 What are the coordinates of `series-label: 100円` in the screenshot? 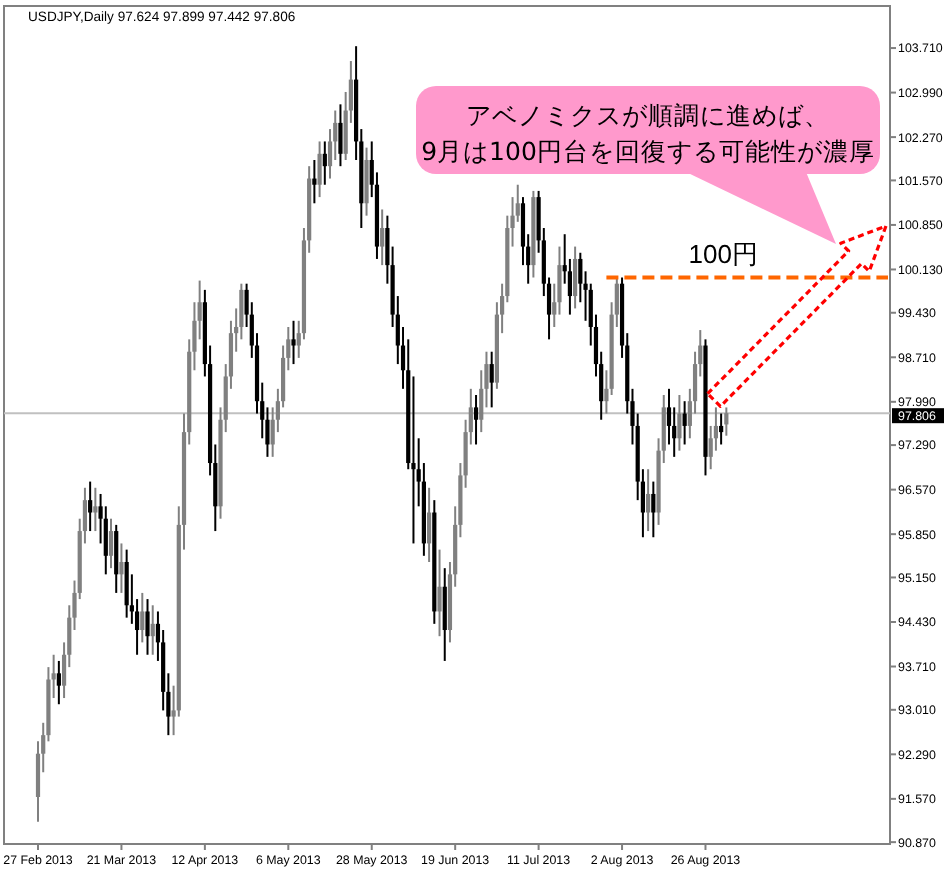 It's located at (723, 254).